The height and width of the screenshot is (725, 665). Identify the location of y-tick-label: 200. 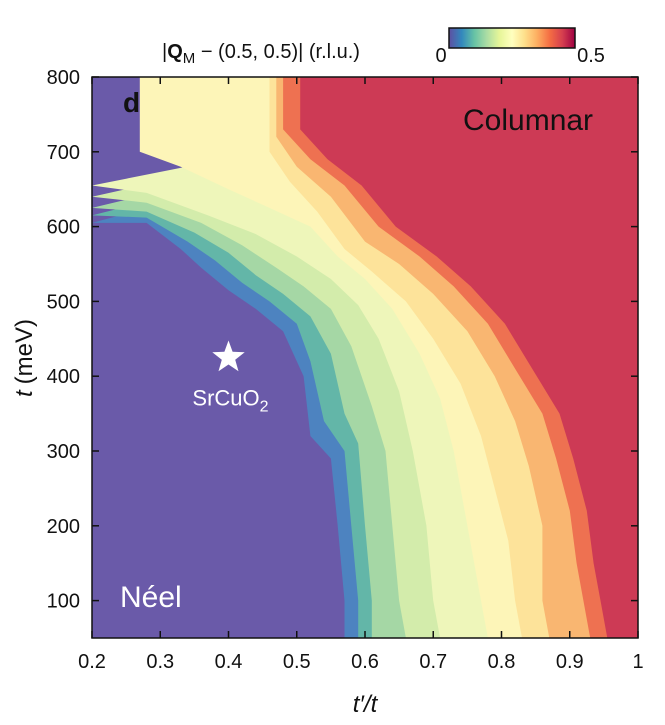
(63, 527).